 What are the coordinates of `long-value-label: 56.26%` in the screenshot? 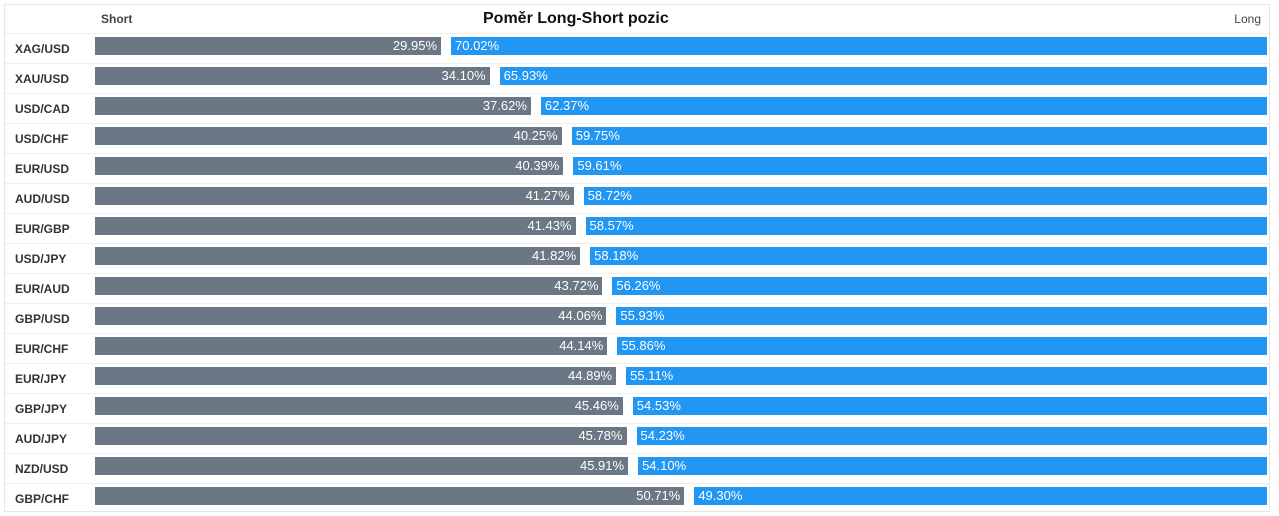 It's located at (638, 285).